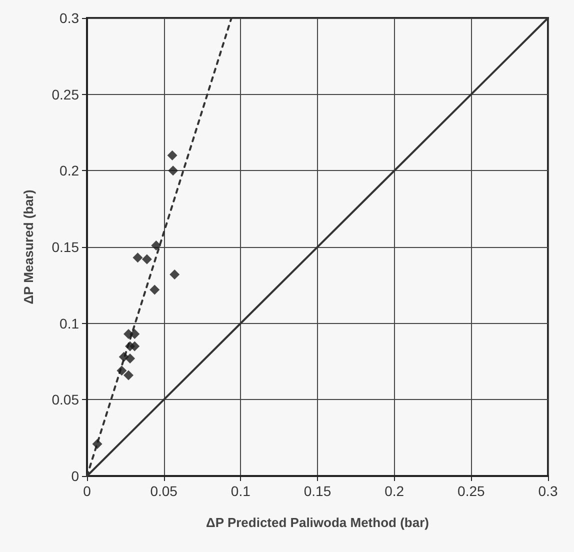 This screenshot has width=574, height=552. What do you see at coordinates (548, 491) in the screenshot?
I see `x-tick-label: 0.3` at bounding box center [548, 491].